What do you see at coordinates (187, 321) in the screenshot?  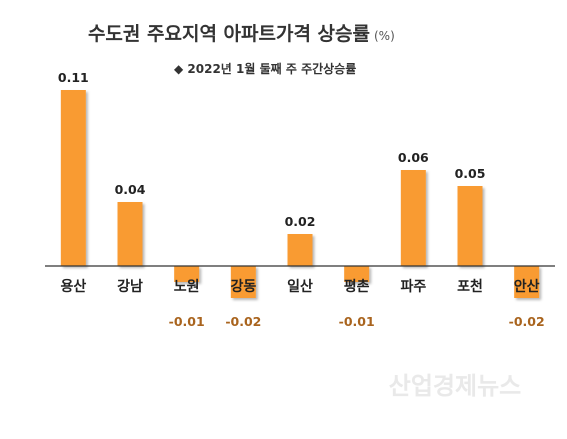 I see `value-label-3: -0.01` at bounding box center [187, 321].